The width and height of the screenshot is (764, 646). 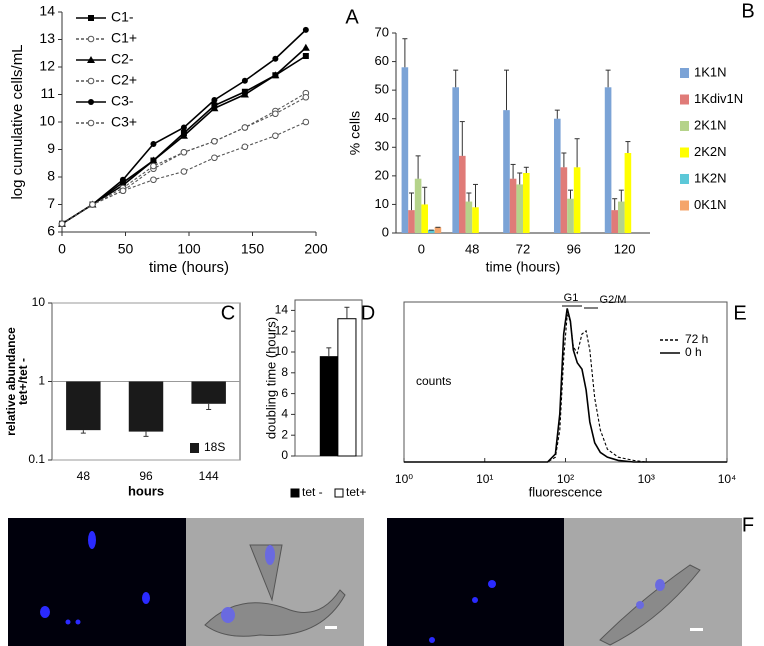 I want to click on legend-label: 0K1N, so click(x=710, y=204).